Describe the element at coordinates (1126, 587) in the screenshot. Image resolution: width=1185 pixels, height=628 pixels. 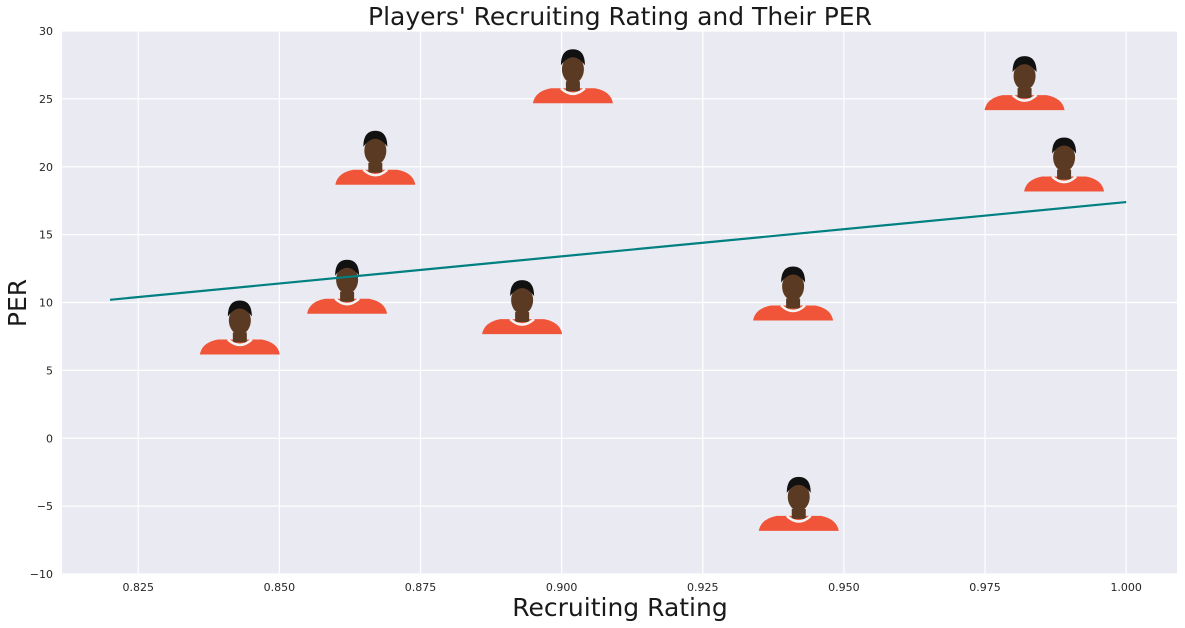
I see `x-tick-label: 1.000` at that location.